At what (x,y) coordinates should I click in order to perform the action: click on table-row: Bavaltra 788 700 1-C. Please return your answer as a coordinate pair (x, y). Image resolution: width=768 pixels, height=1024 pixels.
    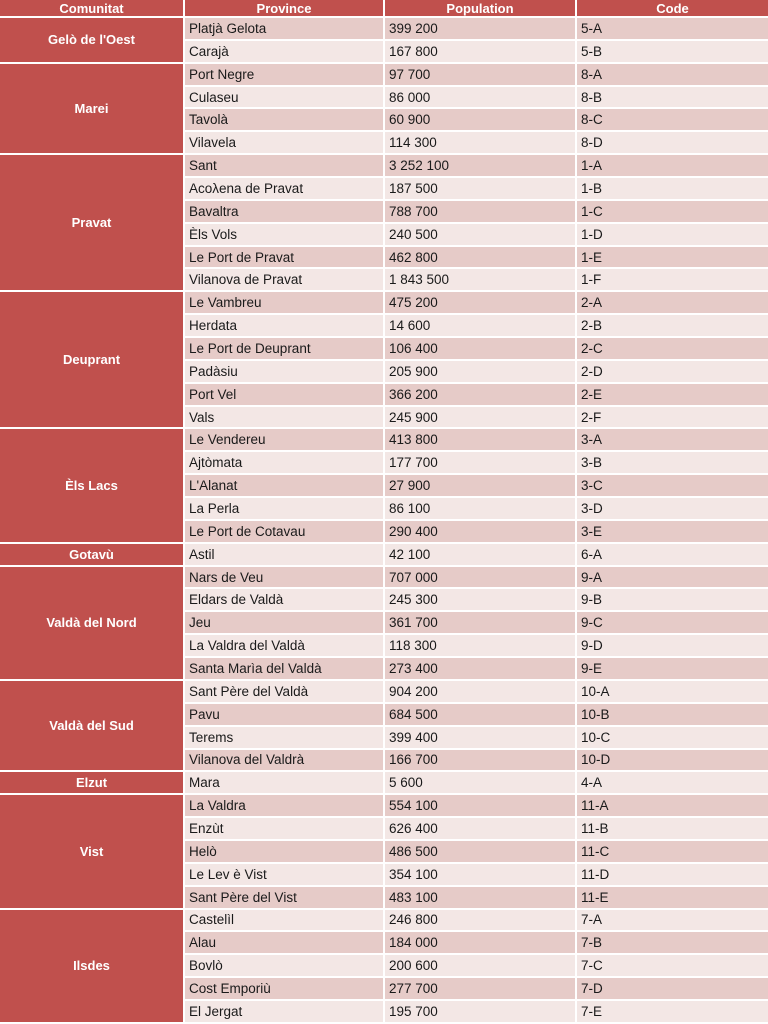
    Looking at the image, I should click on (384, 212).